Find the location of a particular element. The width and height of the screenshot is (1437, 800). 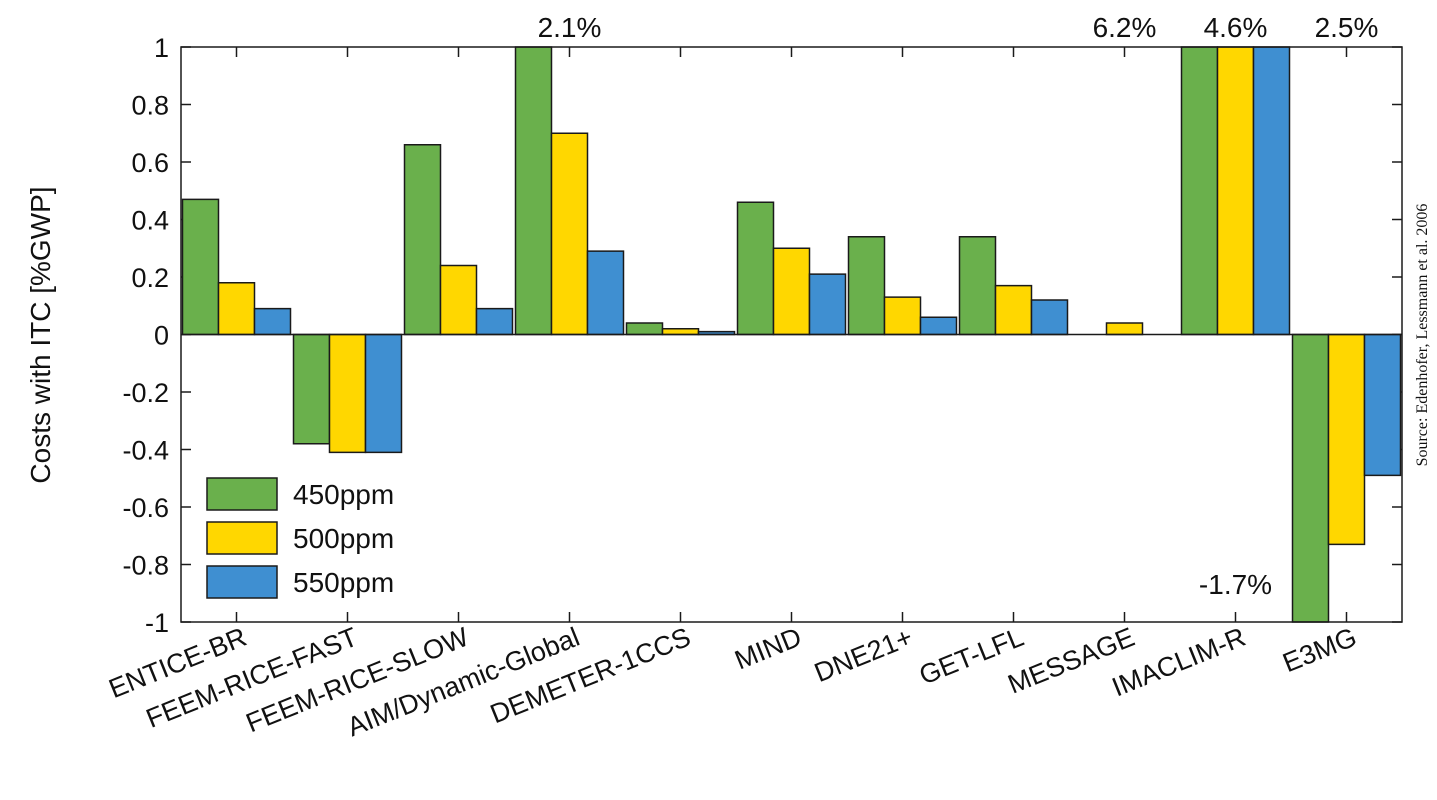

y-tick-label: -0.6 is located at coordinates (145, 508).